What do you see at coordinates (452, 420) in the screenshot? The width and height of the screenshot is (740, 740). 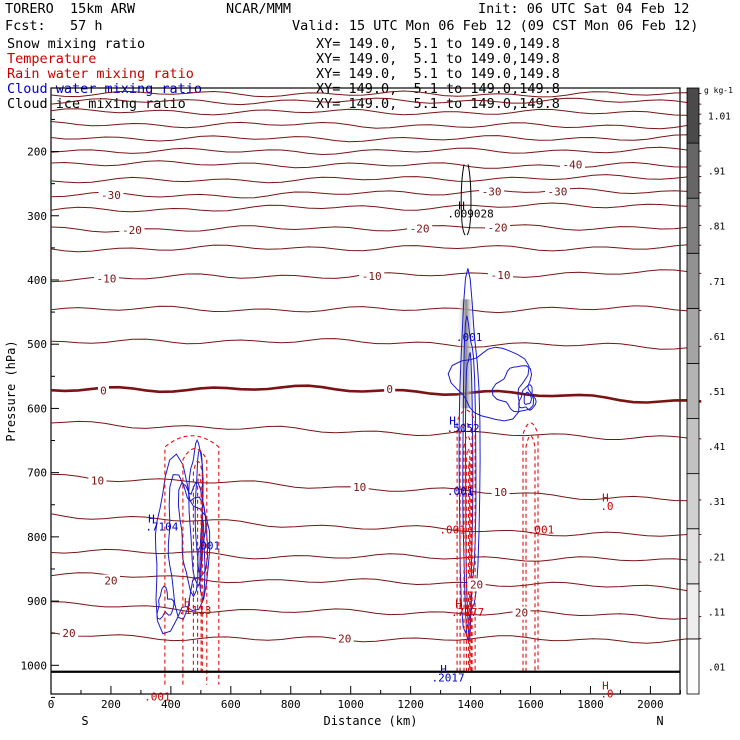 I see `annotation-3: H` at bounding box center [452, 420].